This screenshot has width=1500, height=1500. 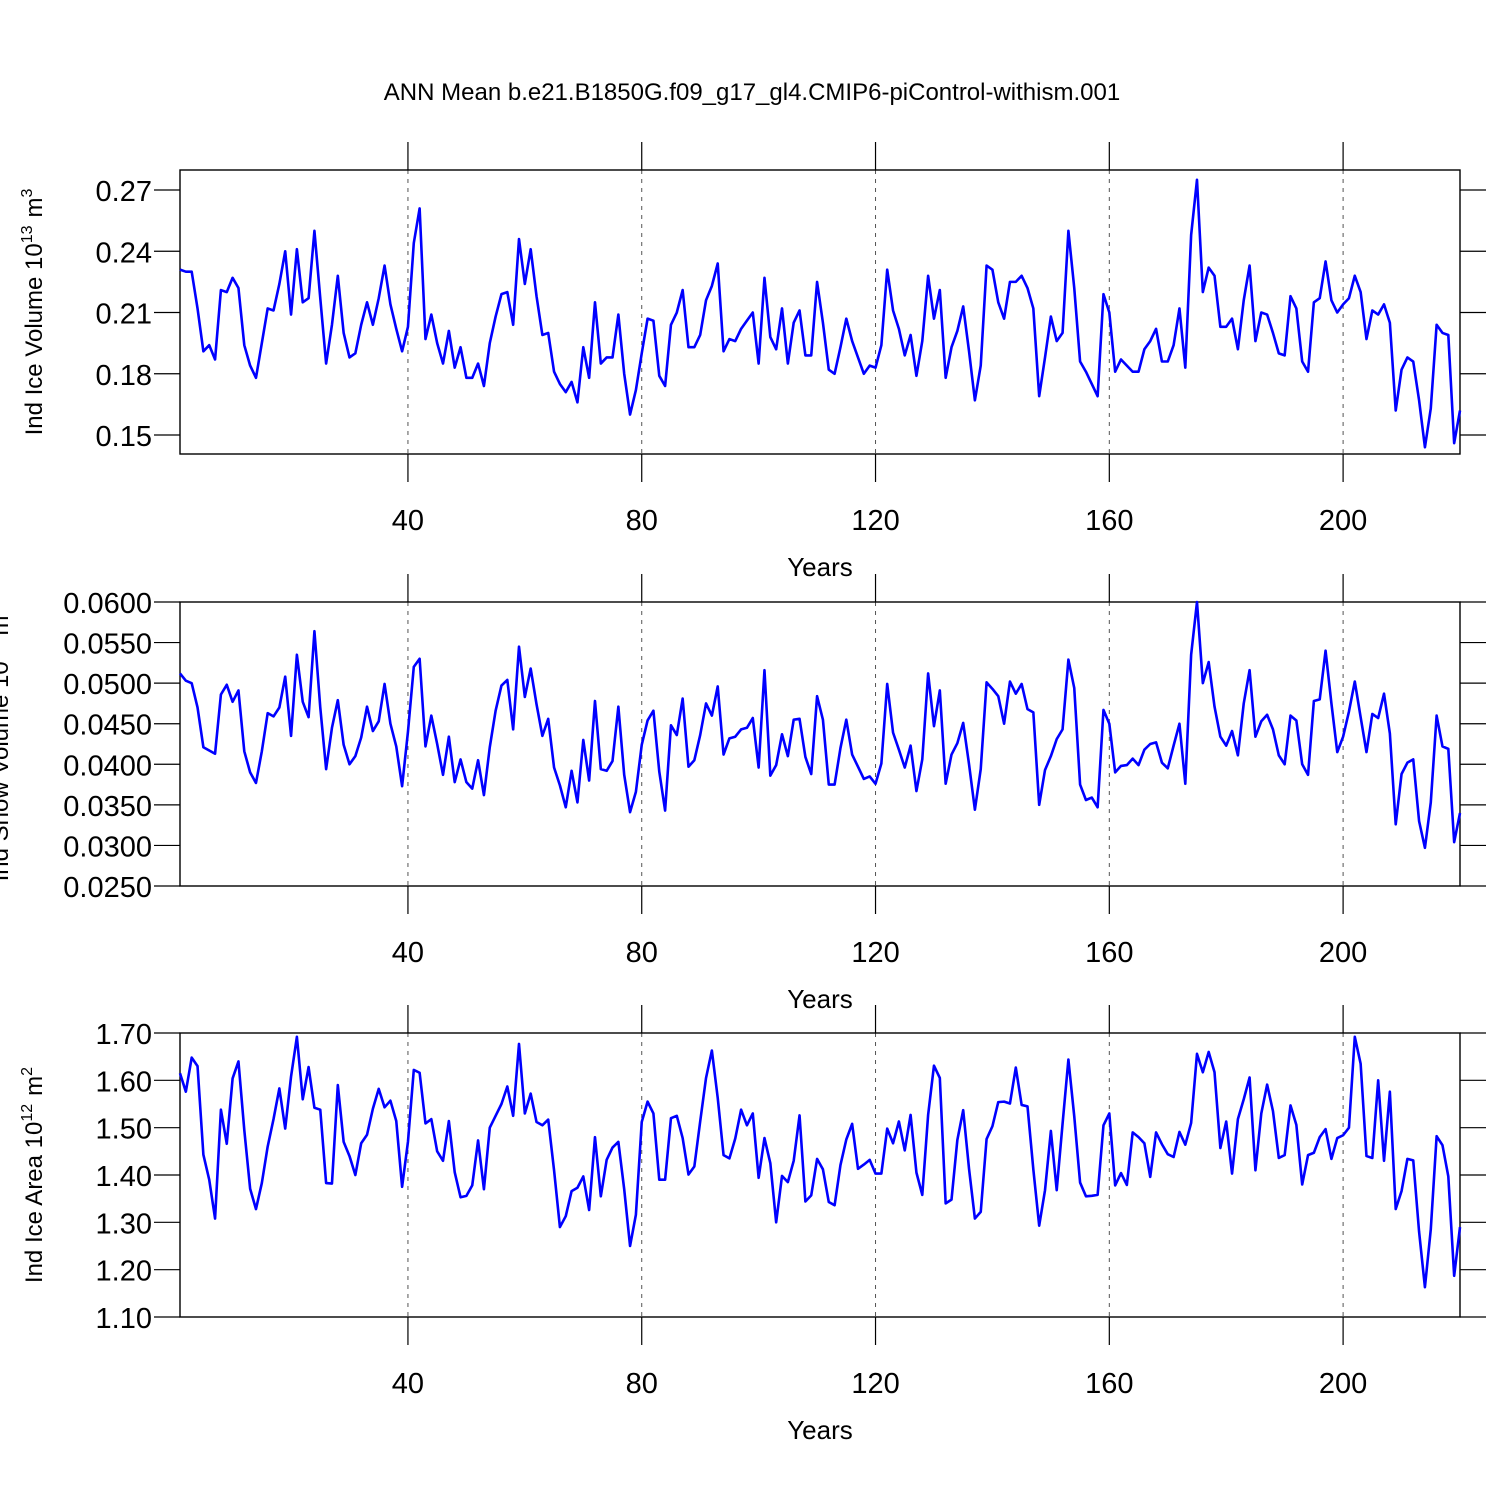 I want to click on y-label-text: Ind Ice Volume 10, so click(x=34, y=339).